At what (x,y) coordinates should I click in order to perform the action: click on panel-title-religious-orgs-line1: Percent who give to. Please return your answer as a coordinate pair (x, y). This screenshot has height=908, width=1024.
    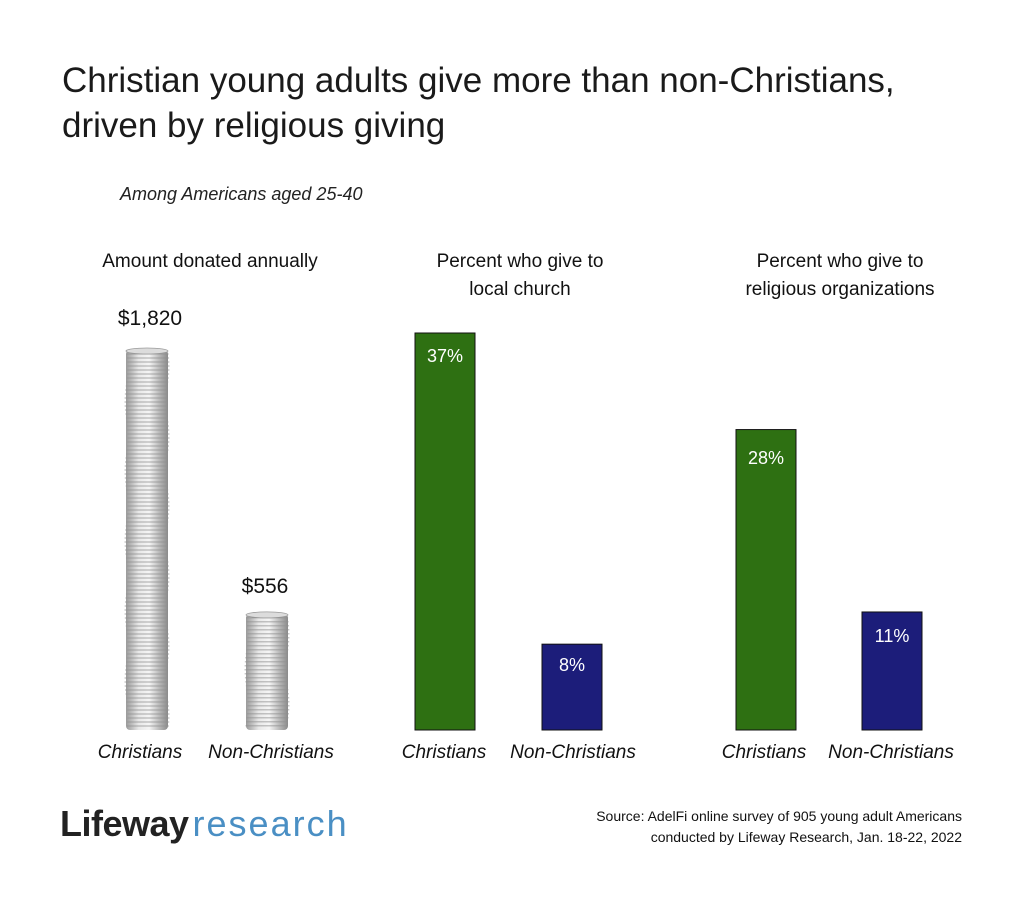
    Looking at the image, I should click on (840, 261).